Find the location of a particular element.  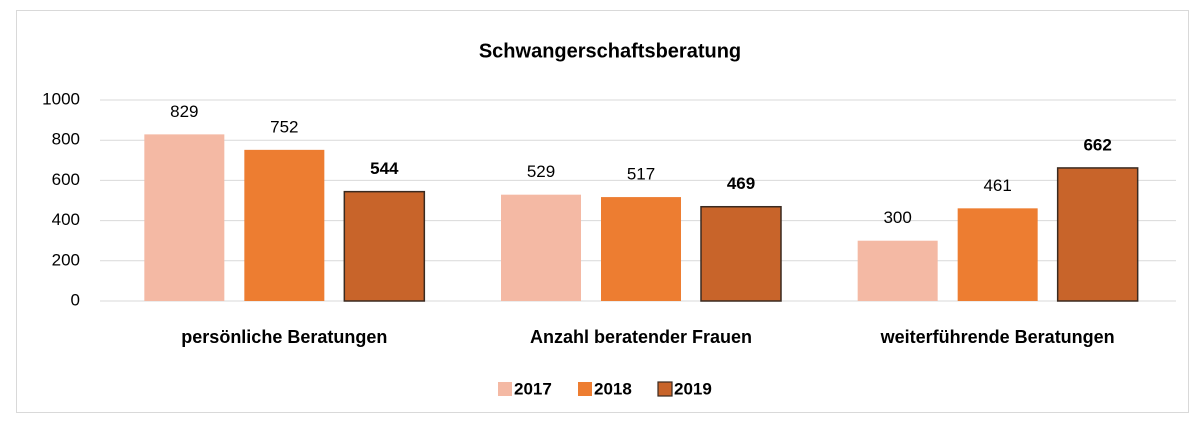

x-tick-label: weiterführende Beratungen is located at coordinates (997, 337).